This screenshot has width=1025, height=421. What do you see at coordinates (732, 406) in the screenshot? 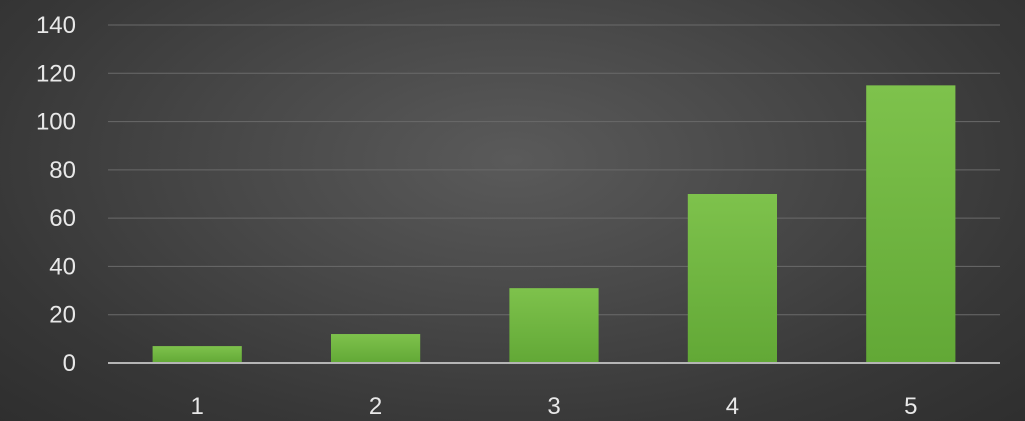
I see `x-tick-label: 4` at bounding box center [732, 406].